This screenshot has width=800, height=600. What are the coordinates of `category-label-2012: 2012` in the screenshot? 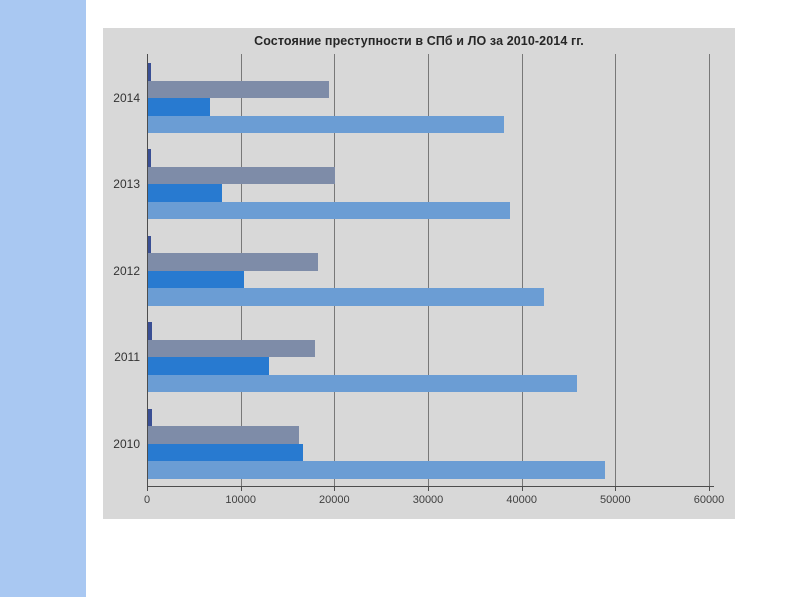 It's located at (126, 270).